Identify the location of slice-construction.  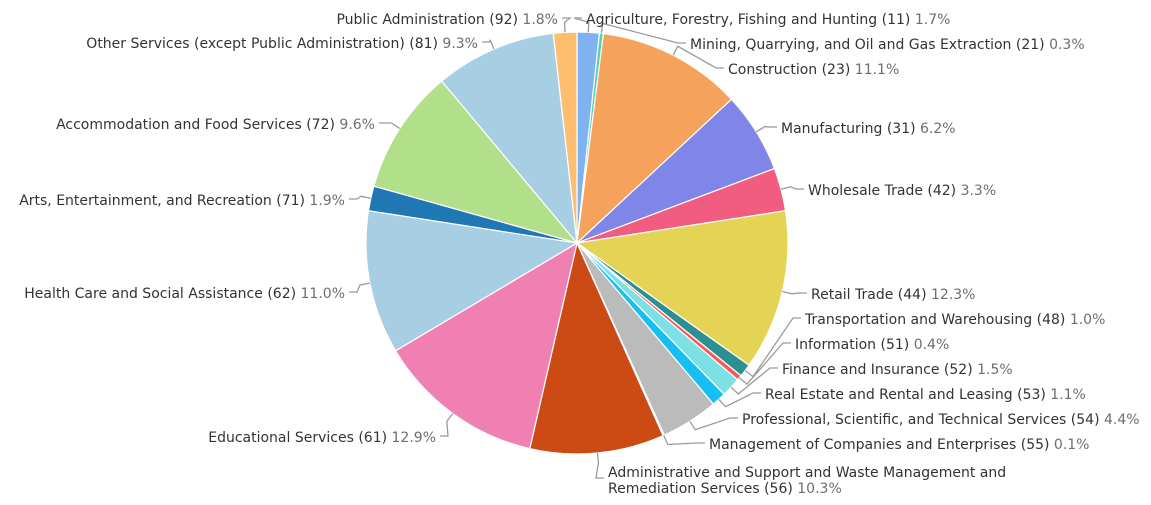
(654, 138).